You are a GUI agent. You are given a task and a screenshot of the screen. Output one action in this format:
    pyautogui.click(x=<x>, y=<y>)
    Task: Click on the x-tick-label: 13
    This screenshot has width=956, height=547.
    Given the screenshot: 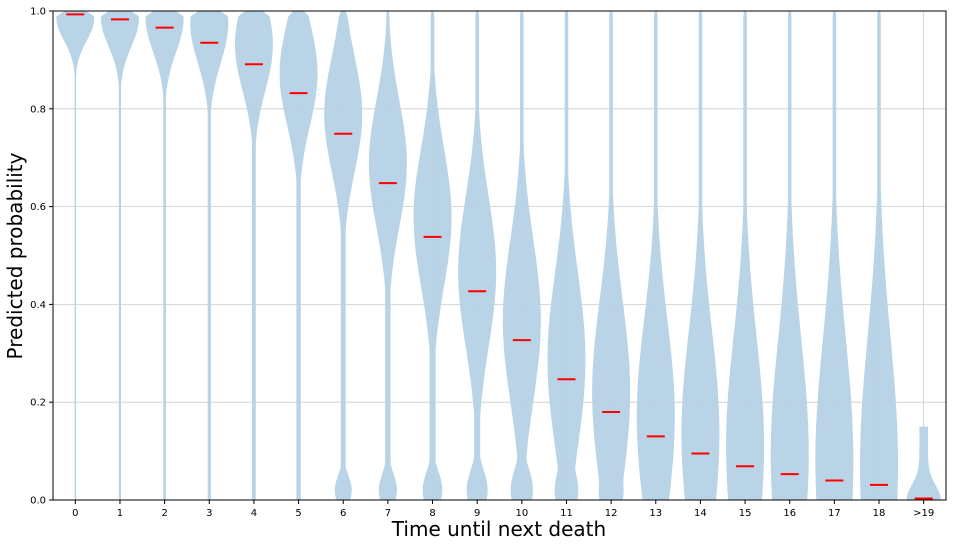 What is the action you would take?
    pyautogui.click(x=655, y=513)
    